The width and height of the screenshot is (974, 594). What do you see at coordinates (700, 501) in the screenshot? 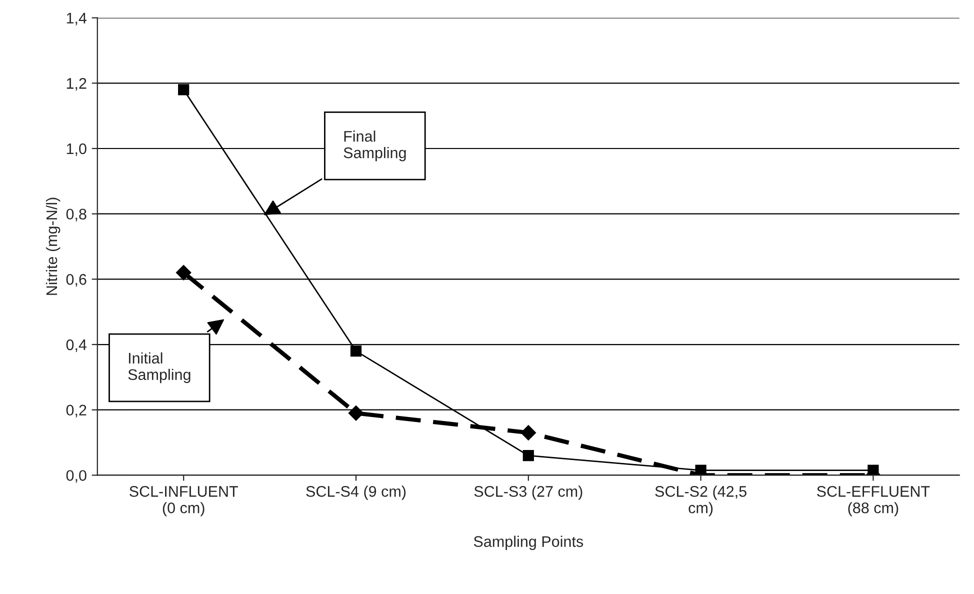
I see `x-tick-label: SCL-S2 (42,5 cm)` at bounding box center [700, 501].